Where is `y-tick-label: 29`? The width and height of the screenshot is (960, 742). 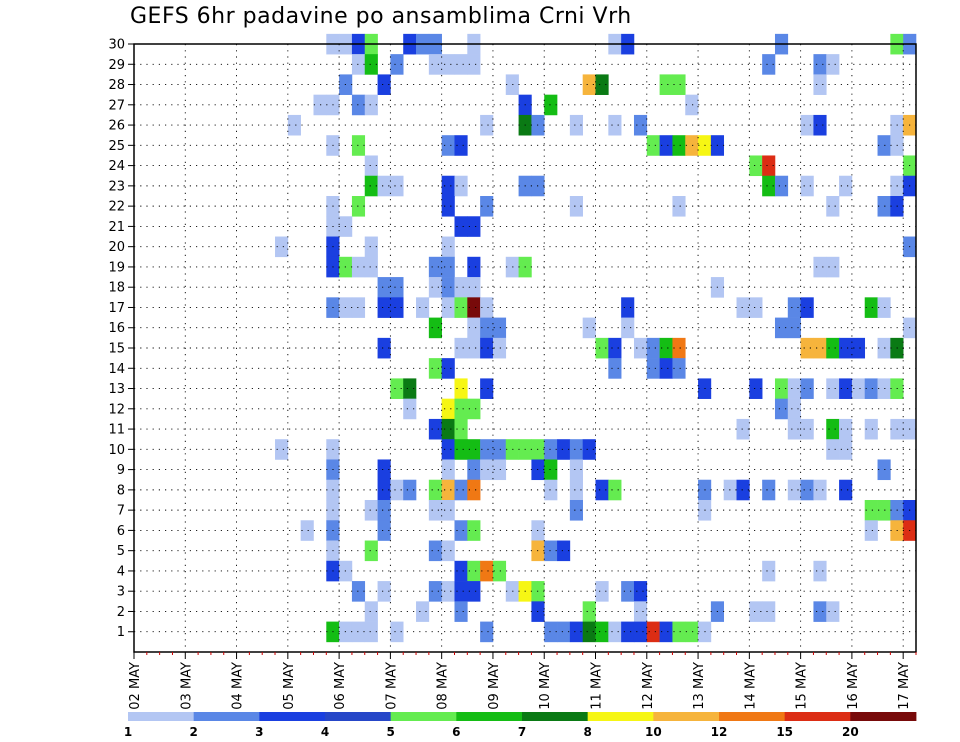 y-tick-label: 29 is located at coordinates (116, 65).